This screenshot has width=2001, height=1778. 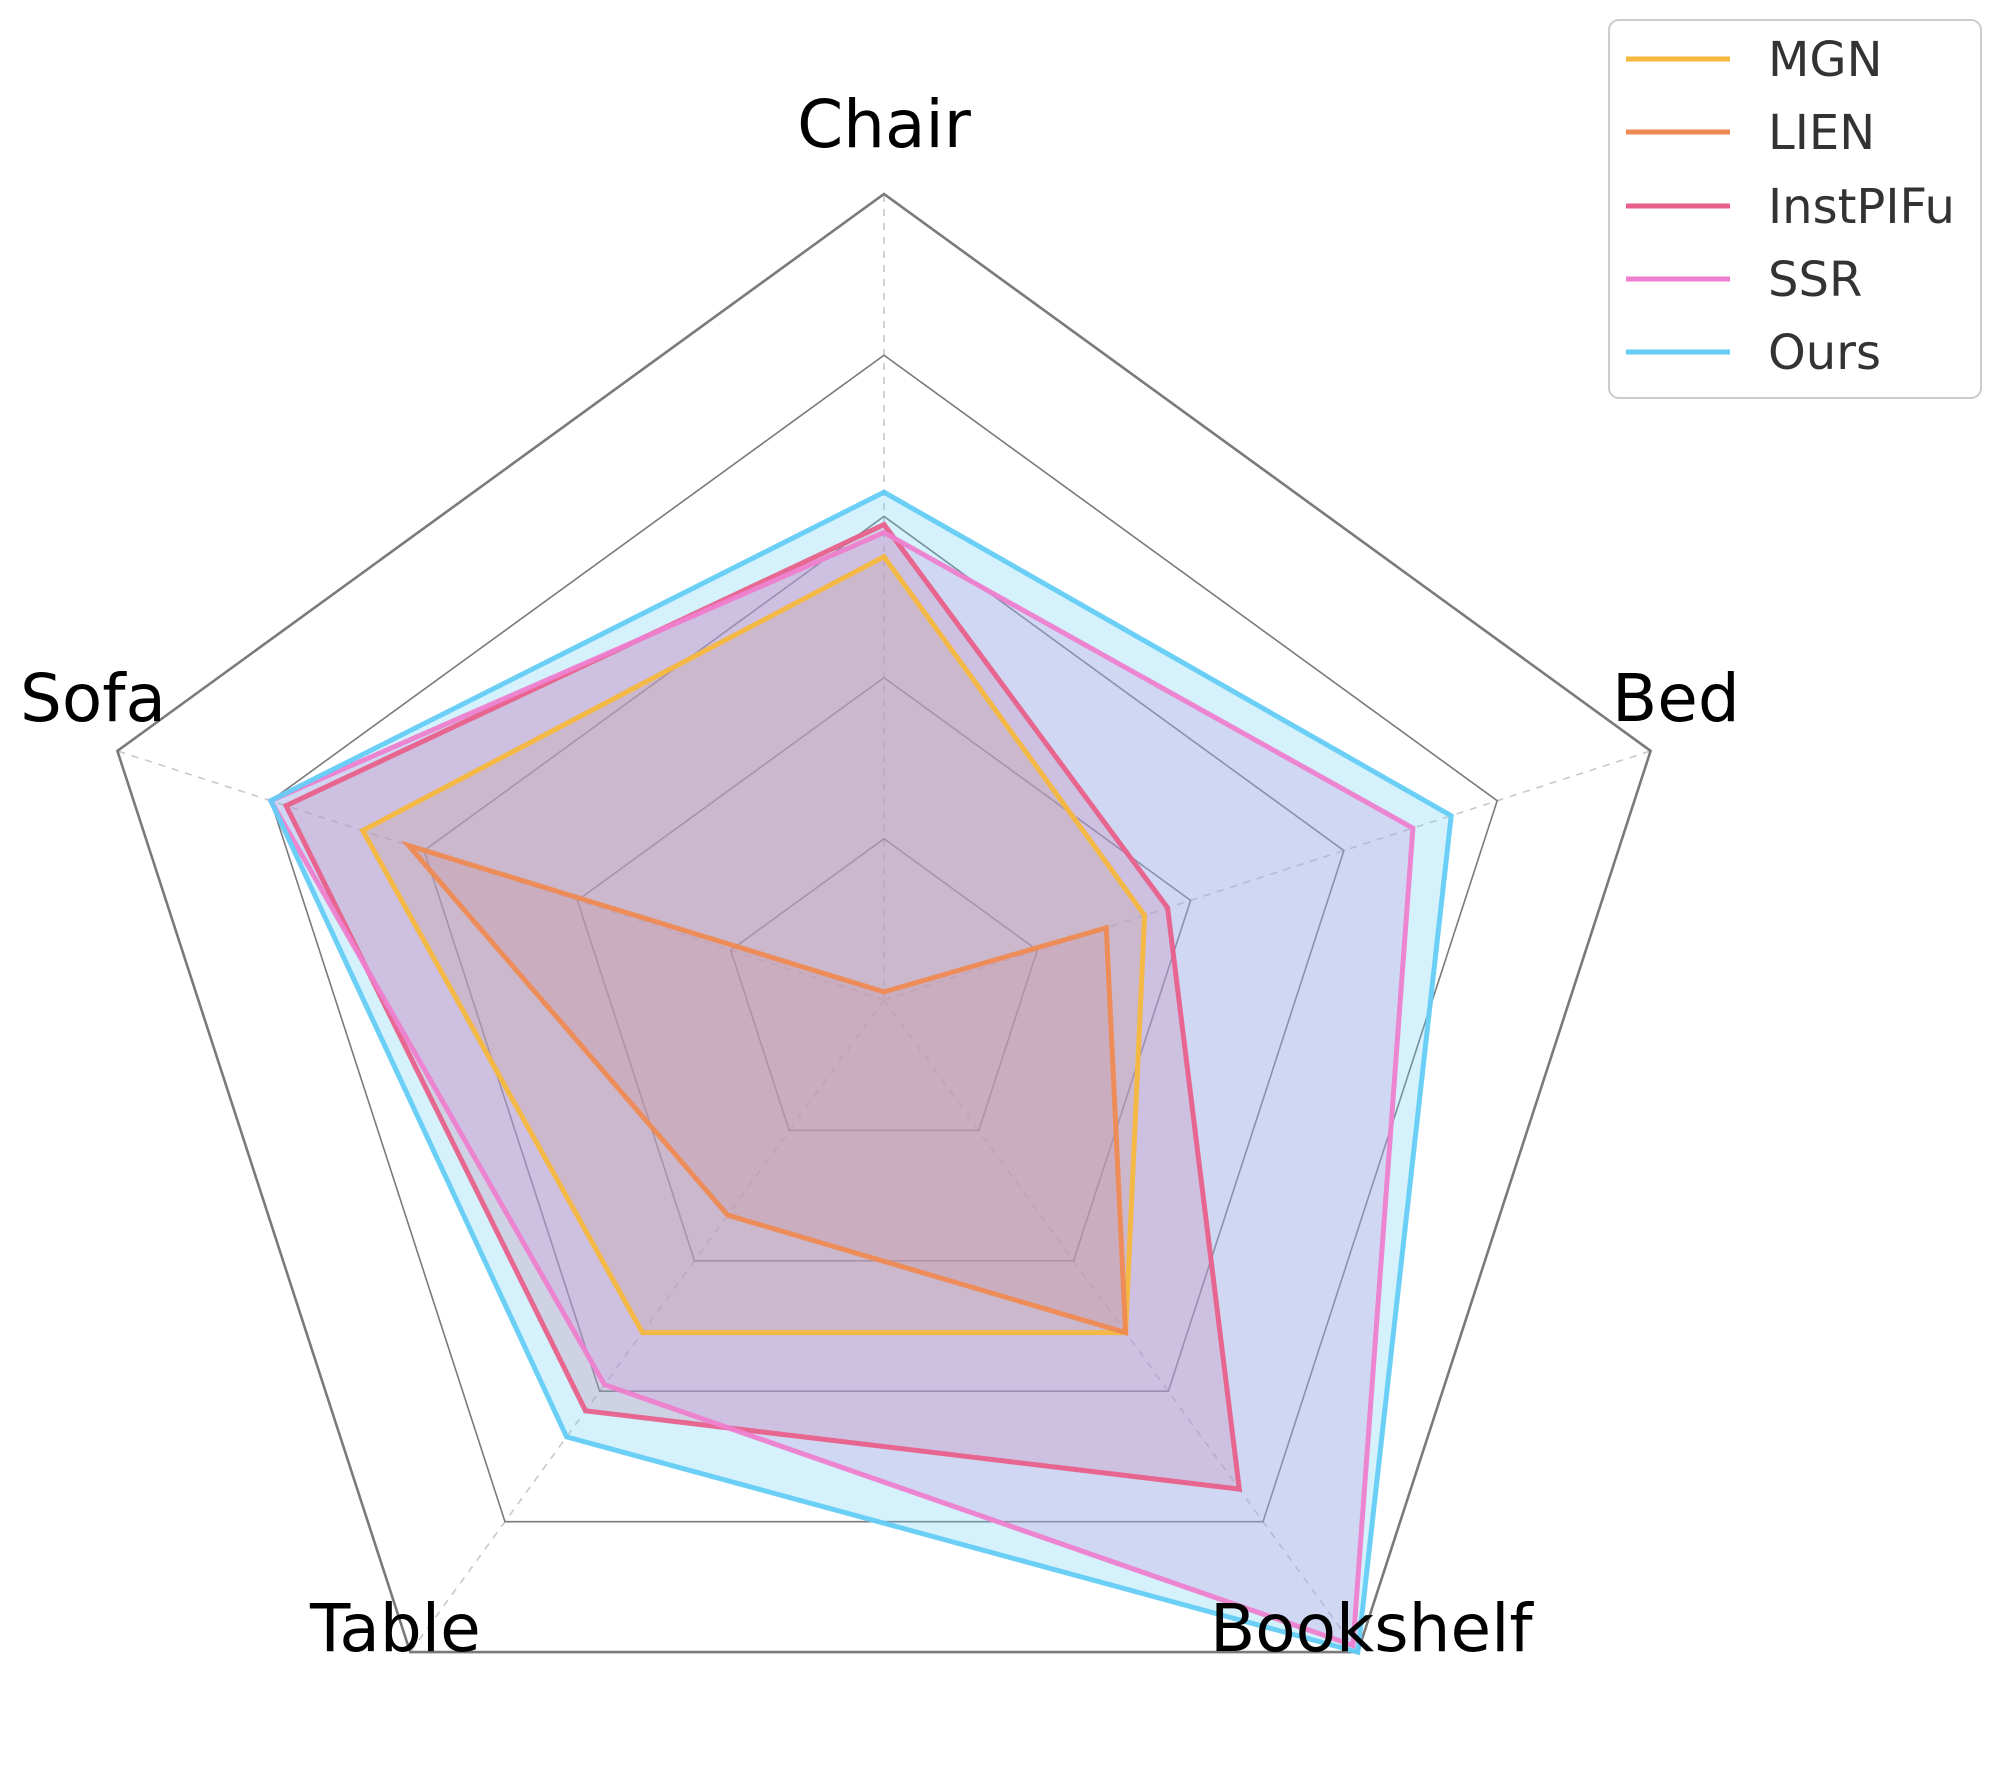 I want to click on legend-label-instpifu: InstPIFu, so click(x=1861, y=207).